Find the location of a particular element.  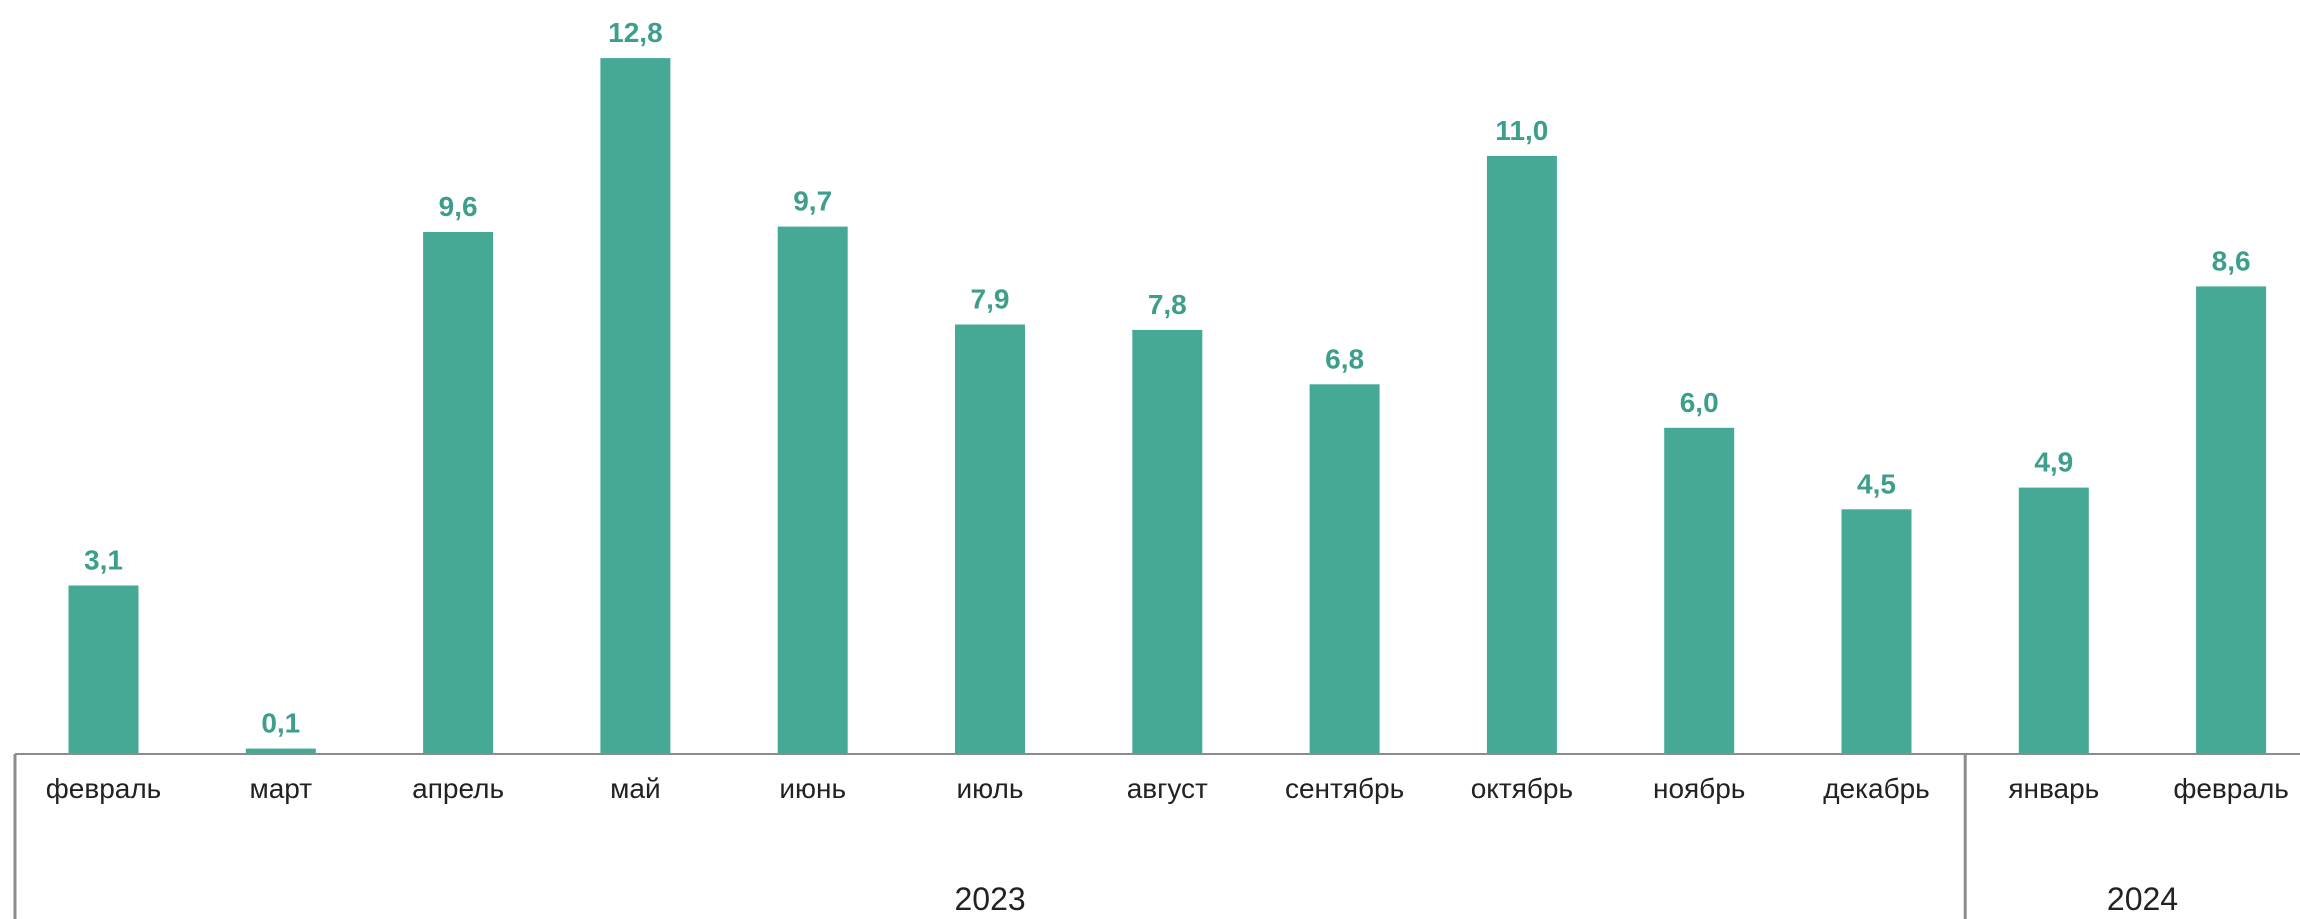

category-label: январь is located at coordinates (2053, 788).